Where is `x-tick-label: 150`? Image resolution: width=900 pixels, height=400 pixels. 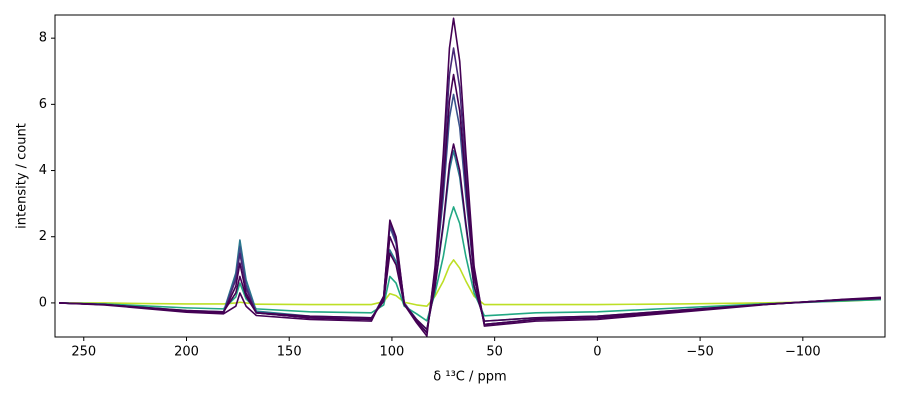 x-tick-label: 150 is located at coordinates (289, 352).